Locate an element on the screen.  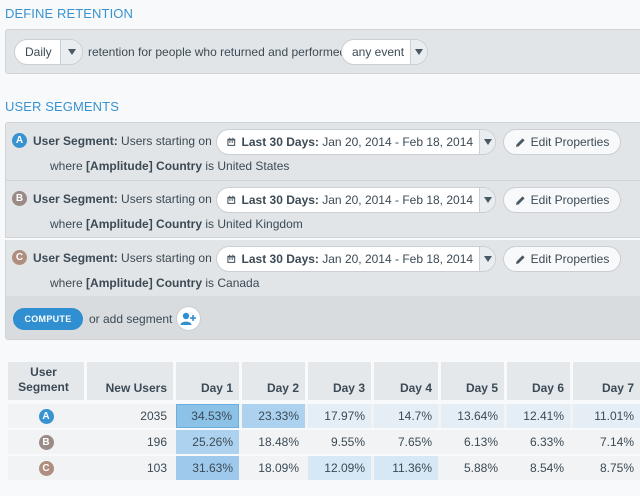
retention-cell: 34.53% is located at coordinates (207, 416).